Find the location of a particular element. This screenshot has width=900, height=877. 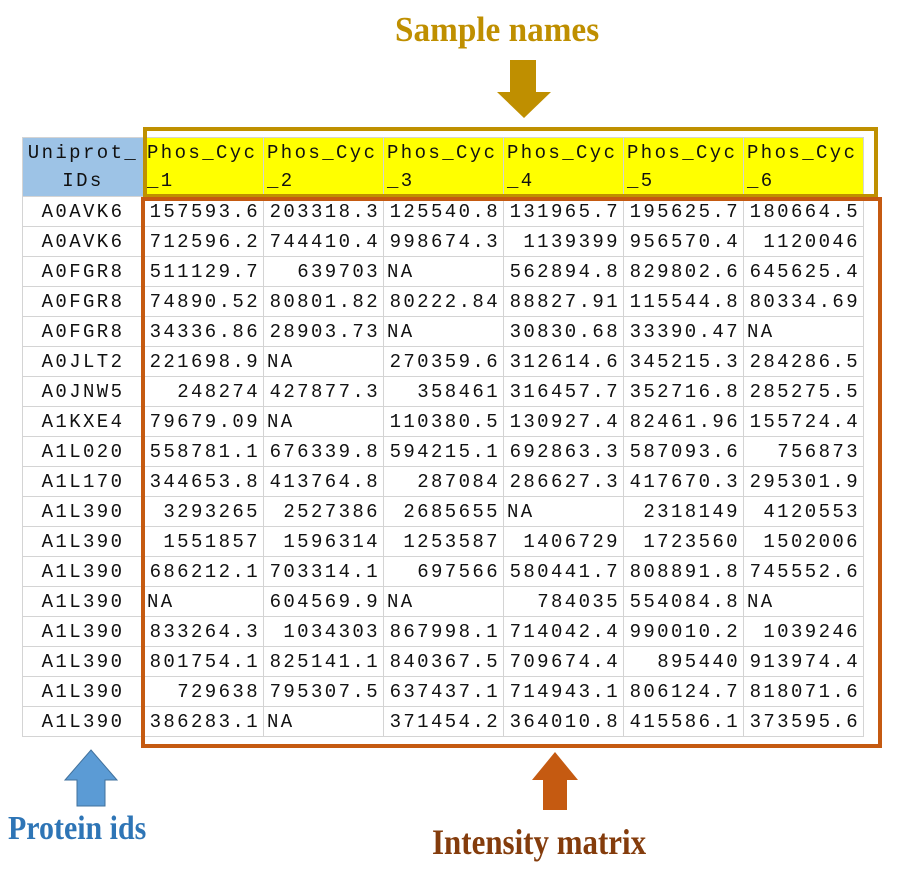

sample-column-header: Phos_Cyc_5 is located at coordinates (683, 167).